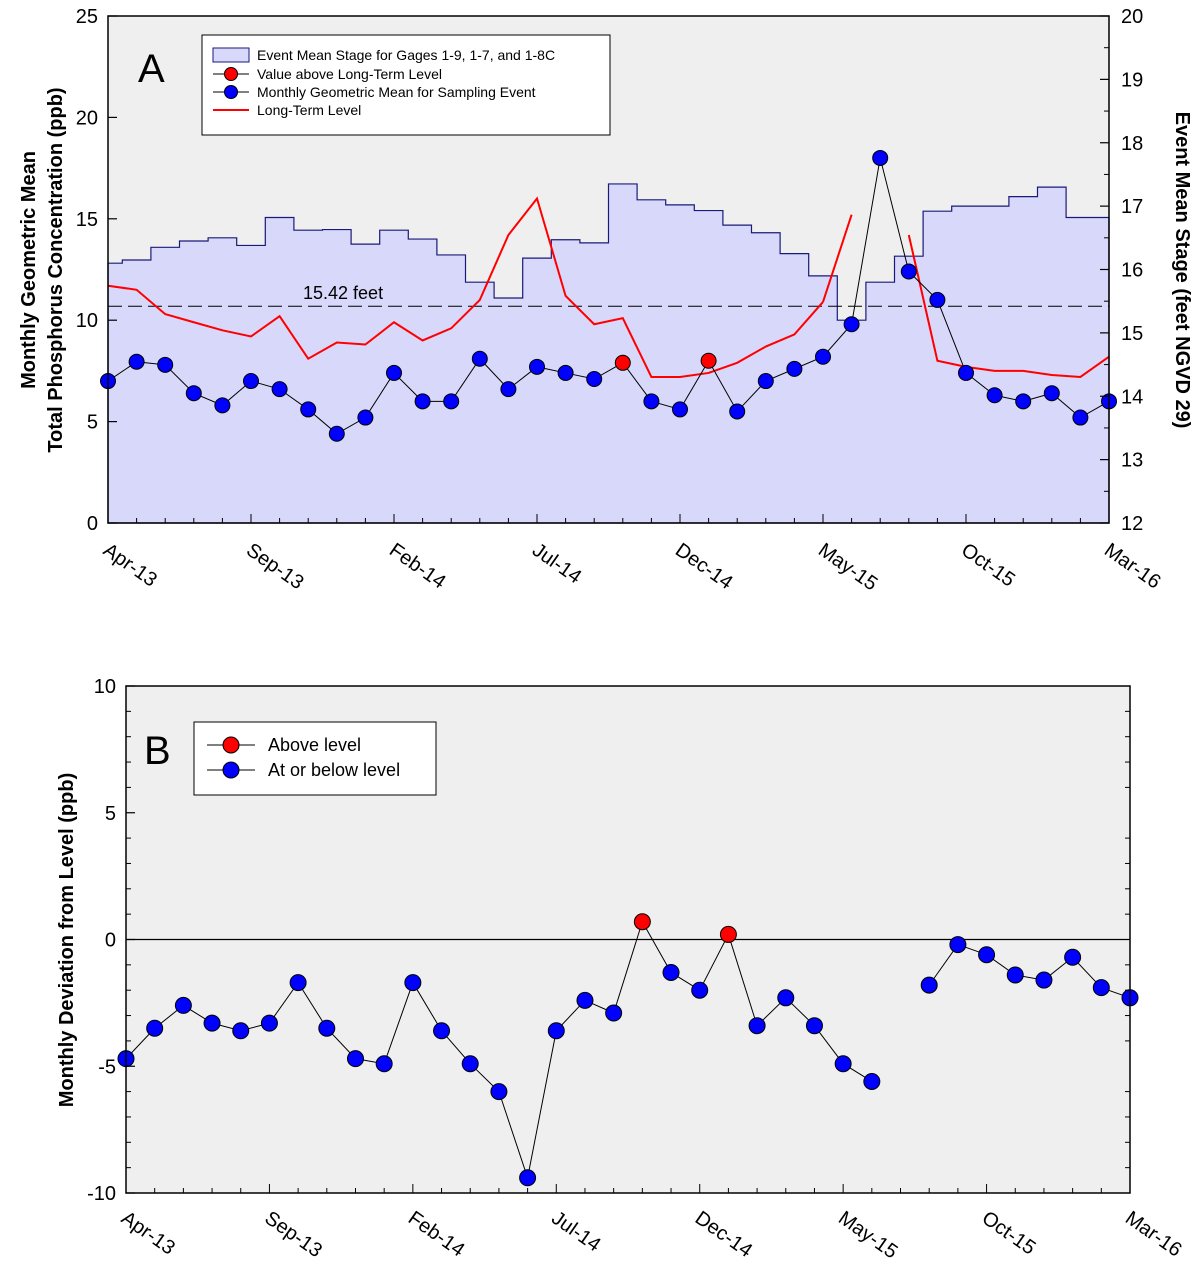 The height and width of the screenshot is (1268, 1199). I want to click on left-y-tick-label: 10, so click(87, 321).